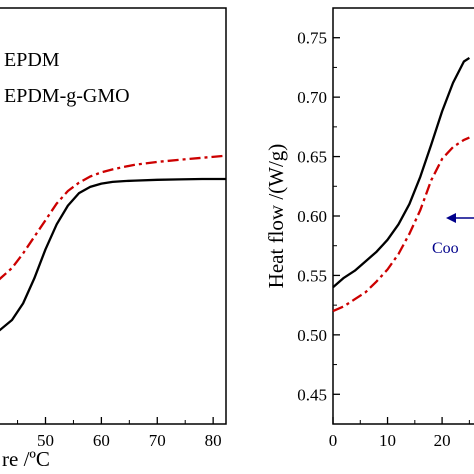  I want to click on right-y-axis-title: Heat flow /(W/g), so click(276, 216).